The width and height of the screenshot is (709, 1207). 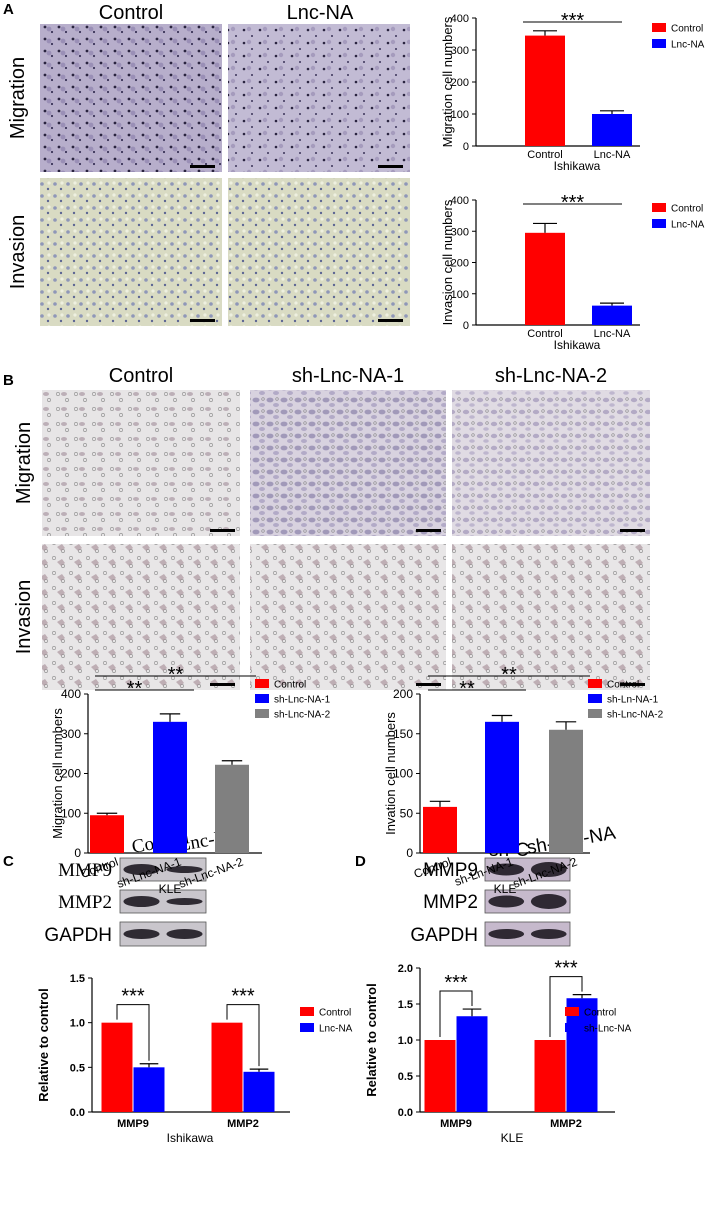 I want to click on legend-label: sh-Lnc-NA-1, so click(x=302, y=700).